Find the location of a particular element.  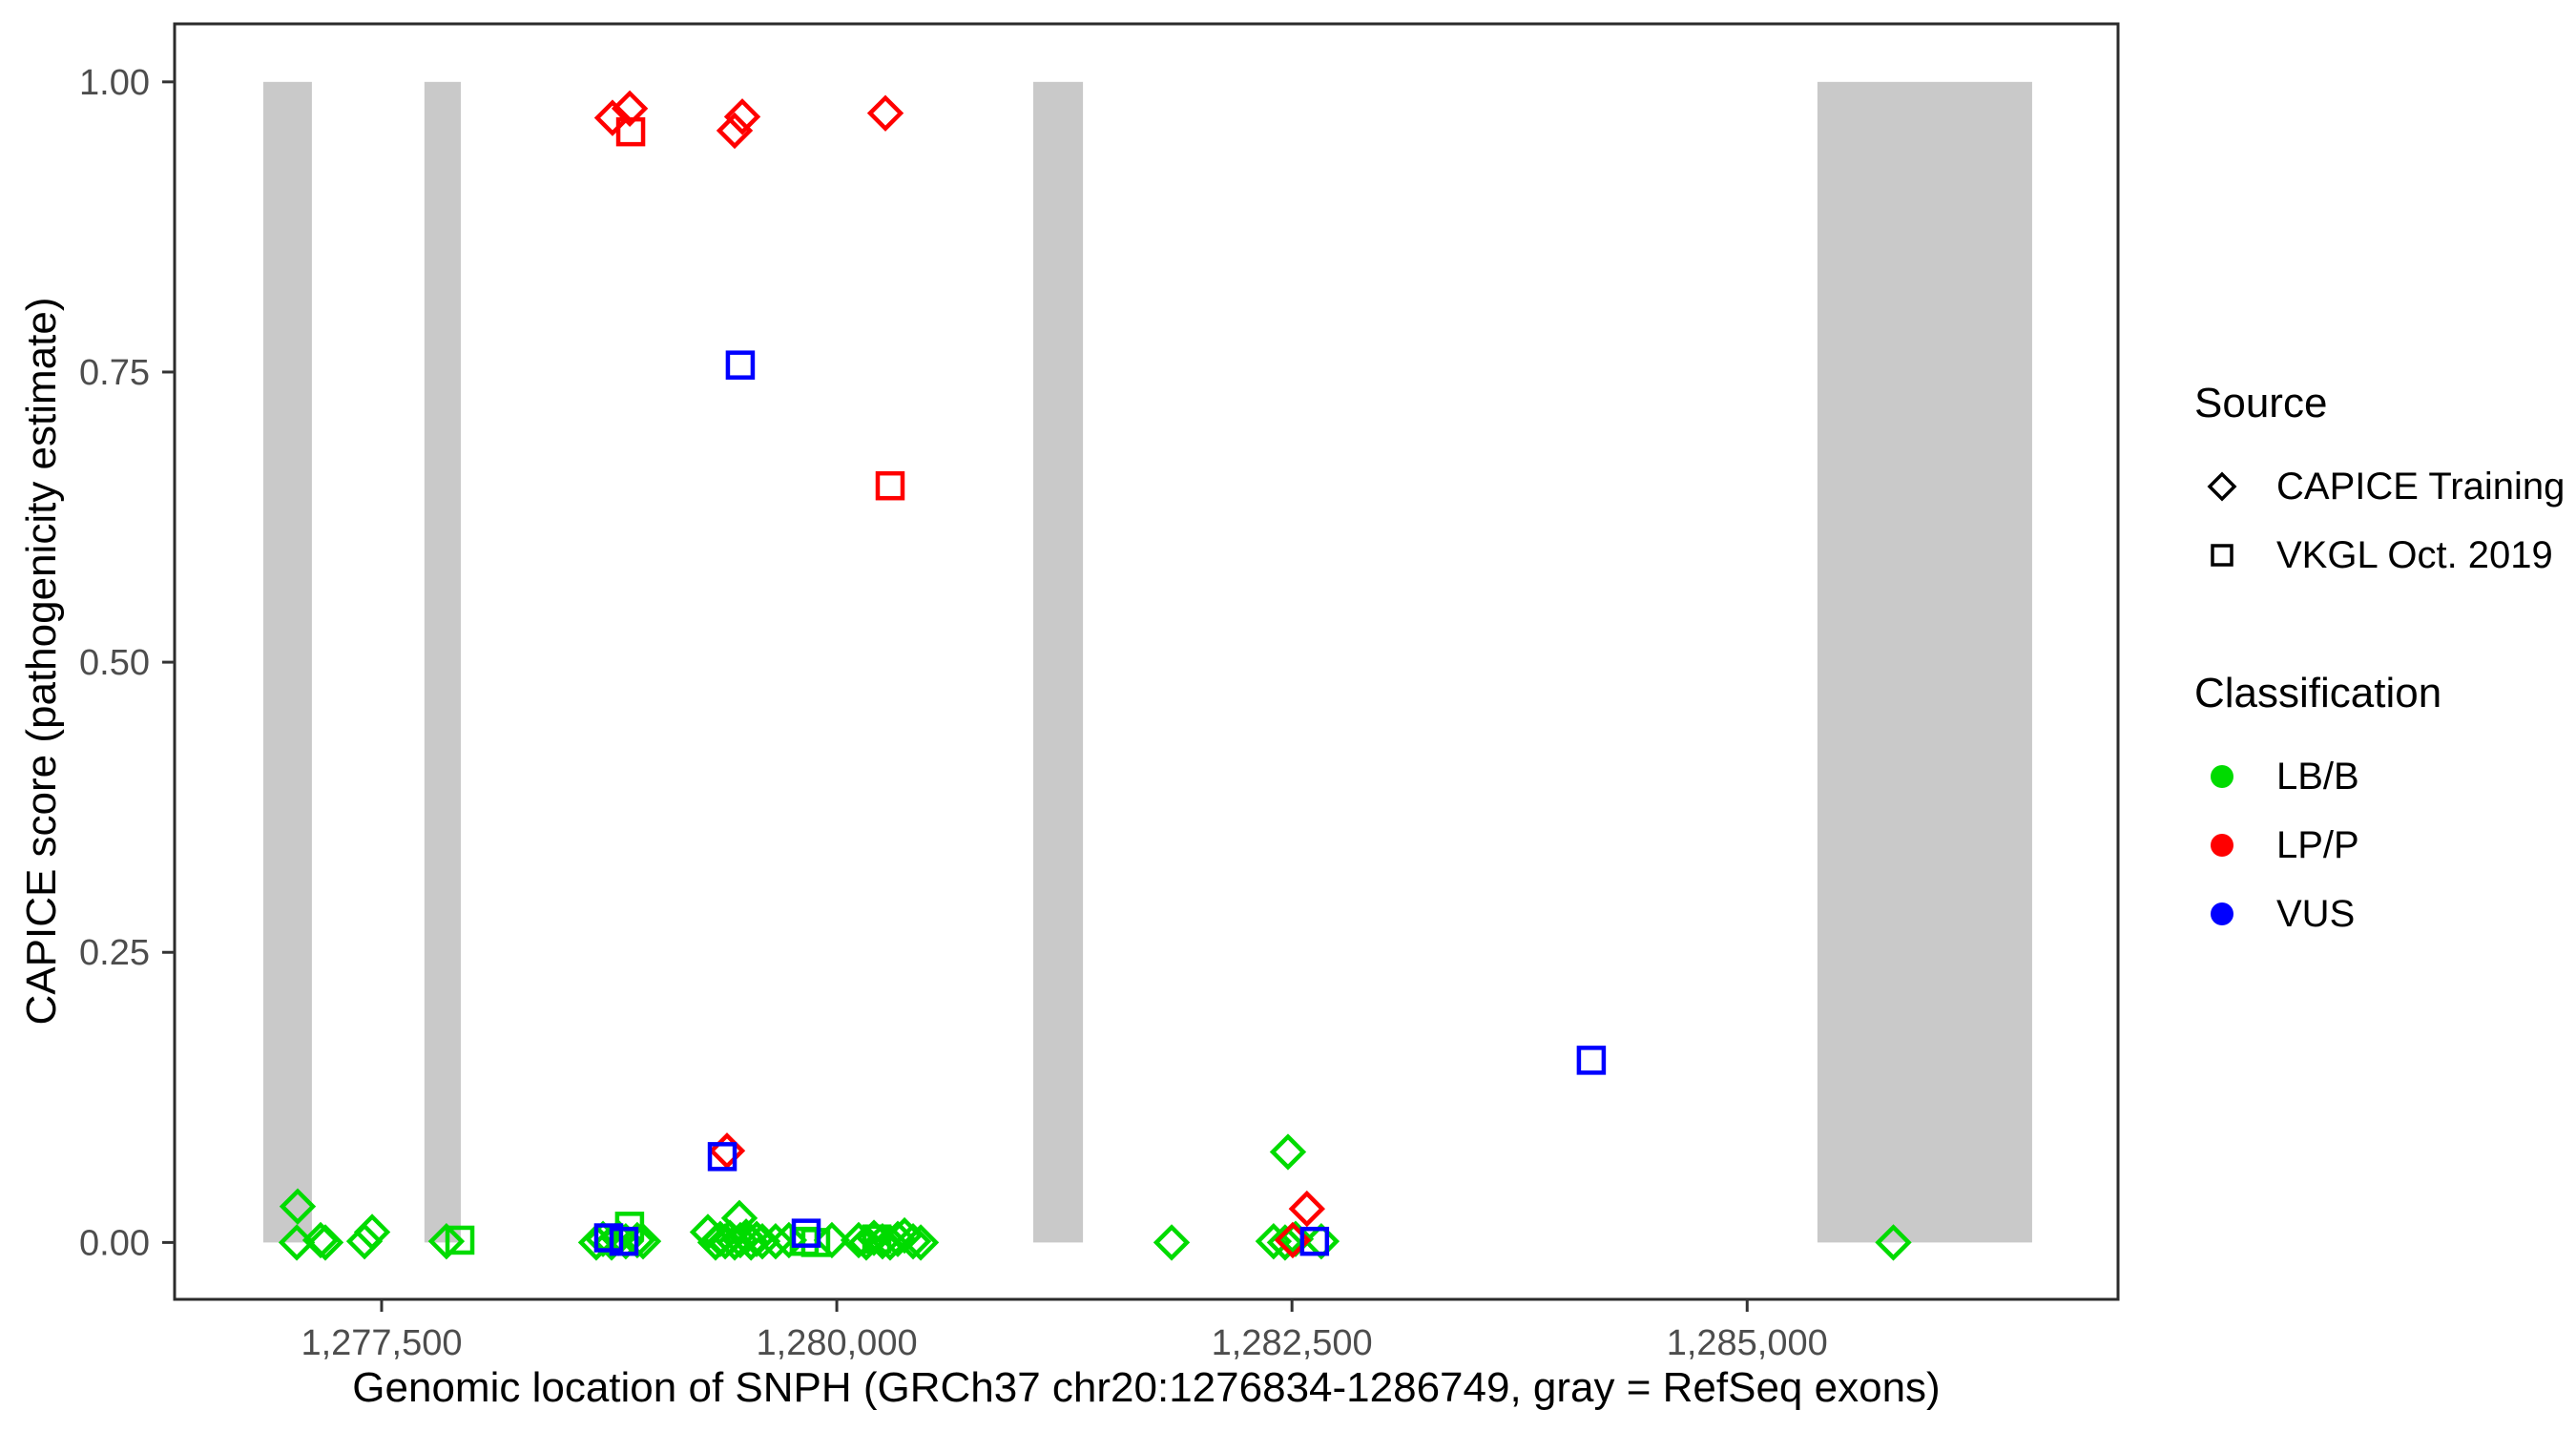

legend-source-title: Source is located at coordinates (2261, 403).